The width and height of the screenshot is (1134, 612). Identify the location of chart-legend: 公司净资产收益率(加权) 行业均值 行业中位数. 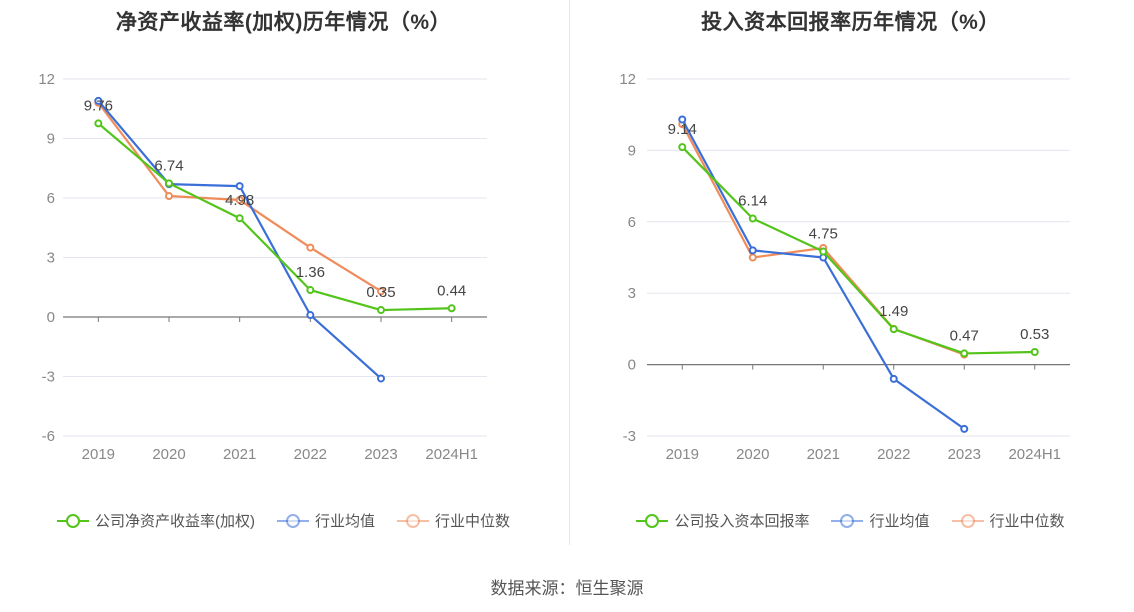
(283, 520).